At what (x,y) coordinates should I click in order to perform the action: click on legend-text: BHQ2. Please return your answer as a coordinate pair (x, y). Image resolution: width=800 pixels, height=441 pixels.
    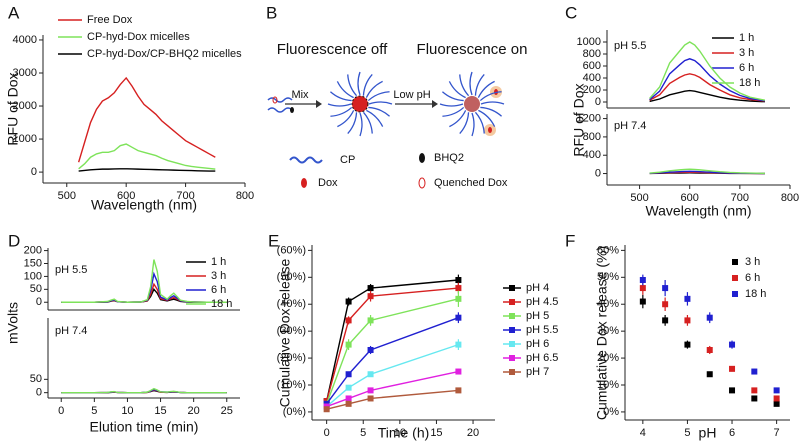
    Looking at the image, I should click on (449, 158).